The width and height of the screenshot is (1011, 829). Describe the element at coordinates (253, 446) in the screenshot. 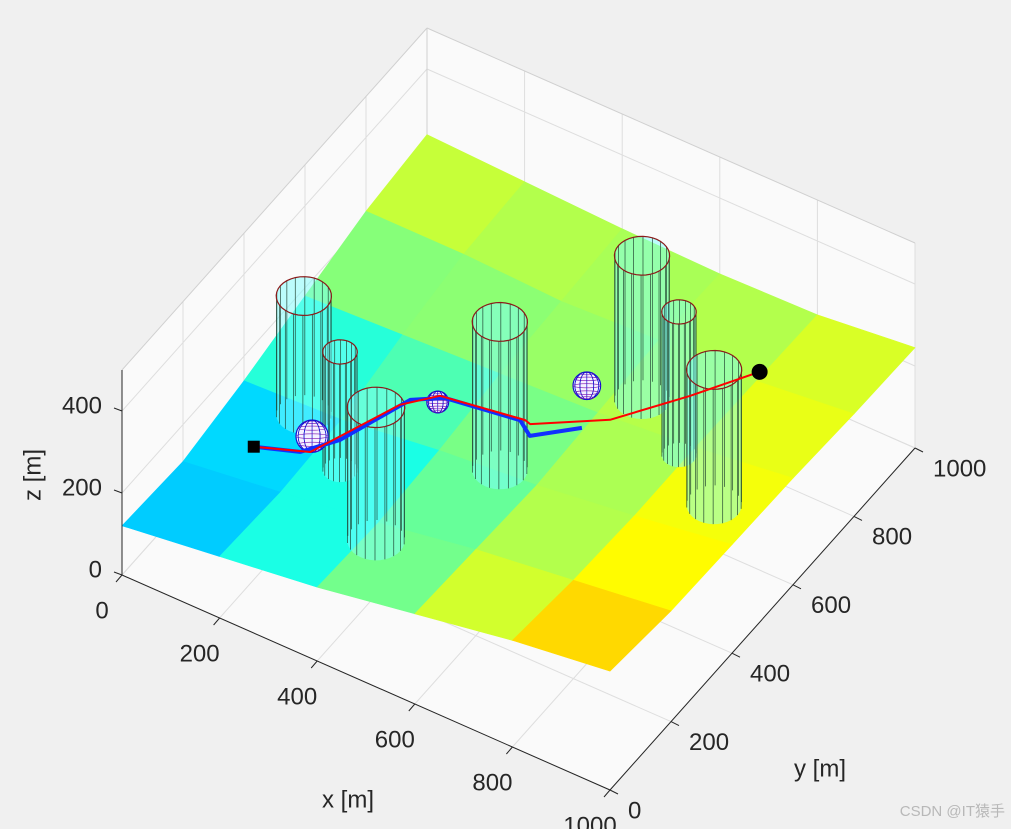

I see `start-marker` at that location.